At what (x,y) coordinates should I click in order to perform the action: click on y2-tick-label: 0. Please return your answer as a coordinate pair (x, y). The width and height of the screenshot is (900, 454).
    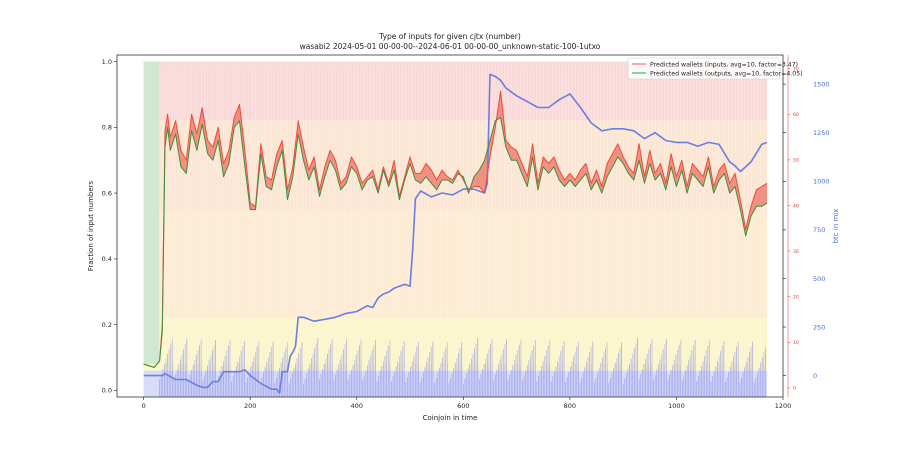
    Looking at the image, I should click on (815, 376).